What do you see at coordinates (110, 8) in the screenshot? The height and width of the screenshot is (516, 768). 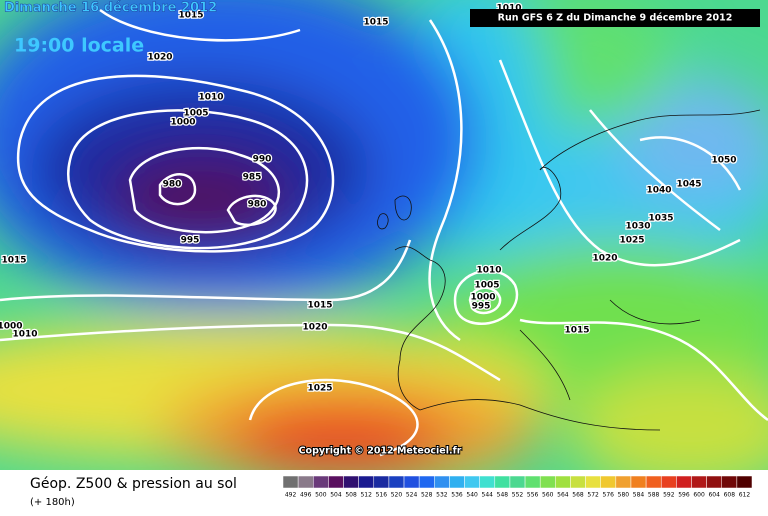 I see `forecast-date: Dimanche 16 décembre 2012` at bounding box center [110, 8].